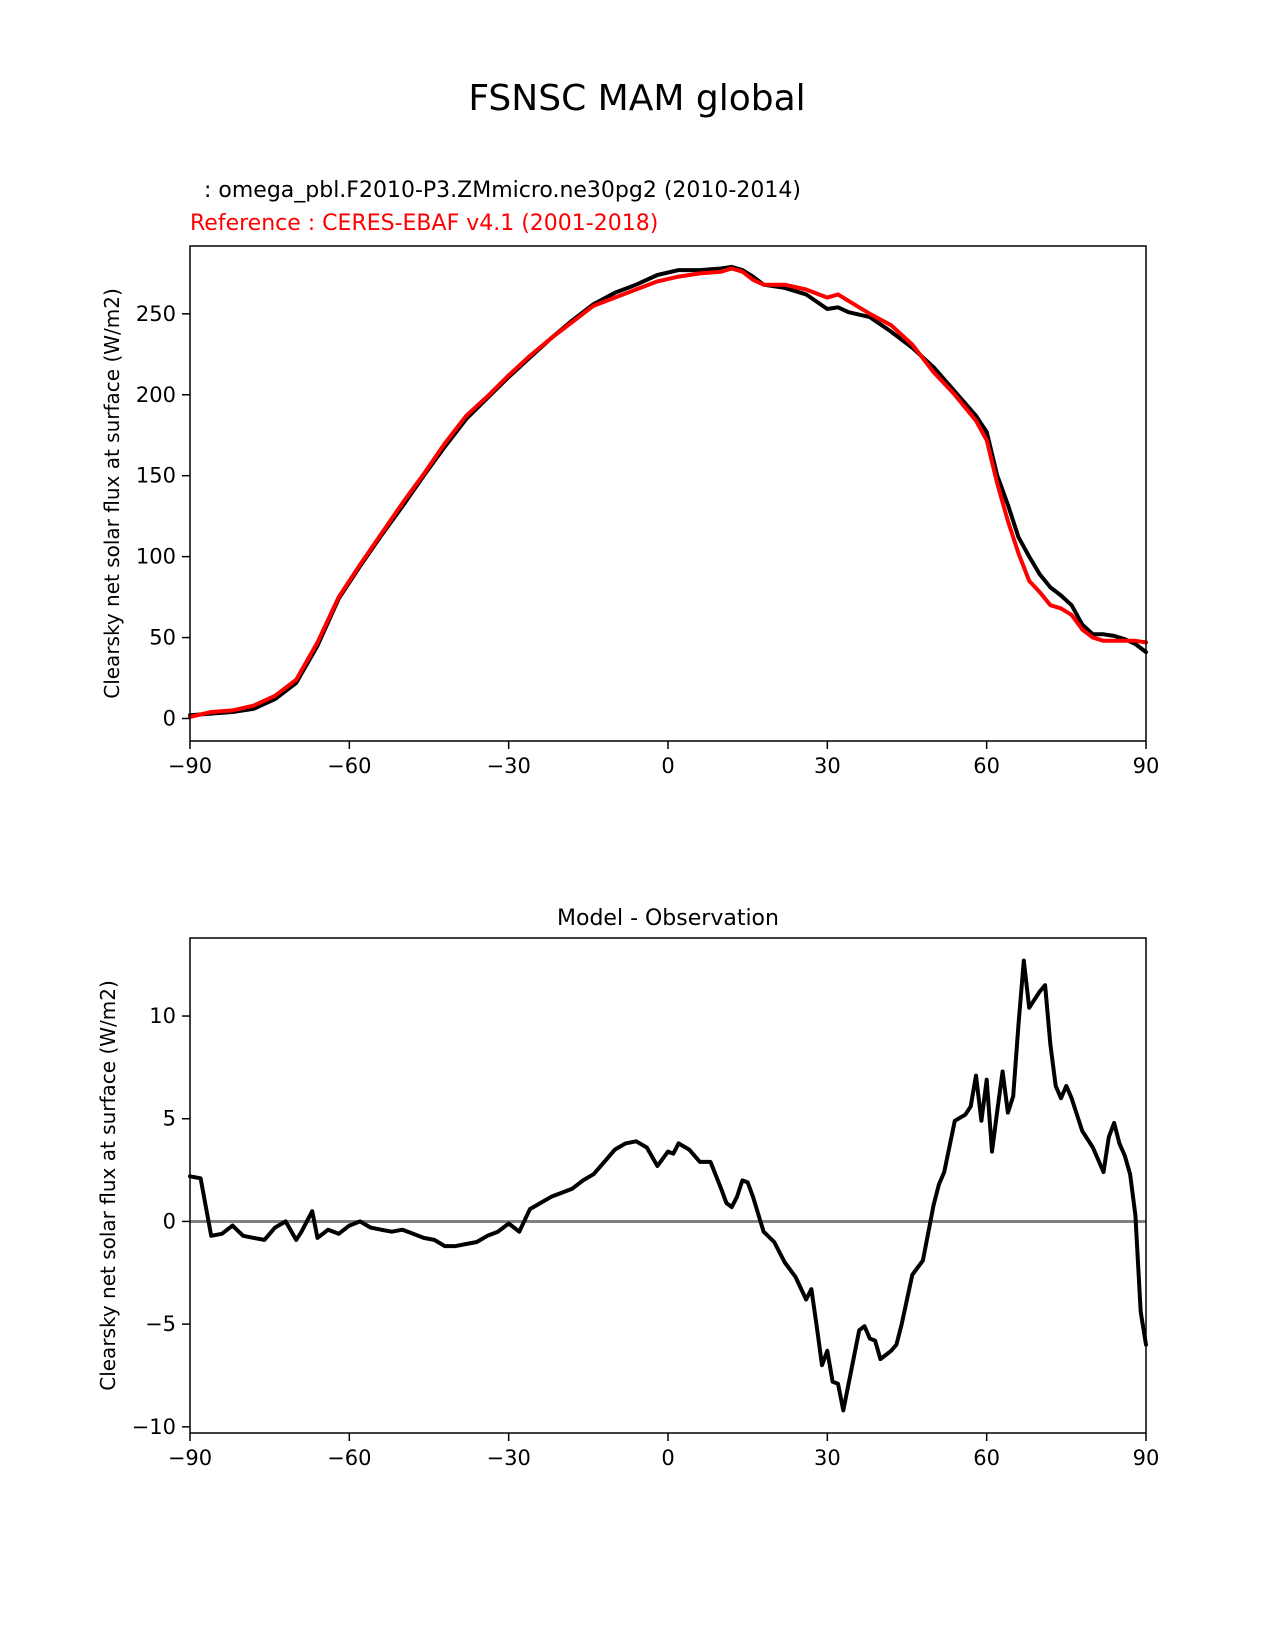  Describe the element at coordinates (667, 766) in the screenshot. I see `top-x-tick-label: 0` at that location.